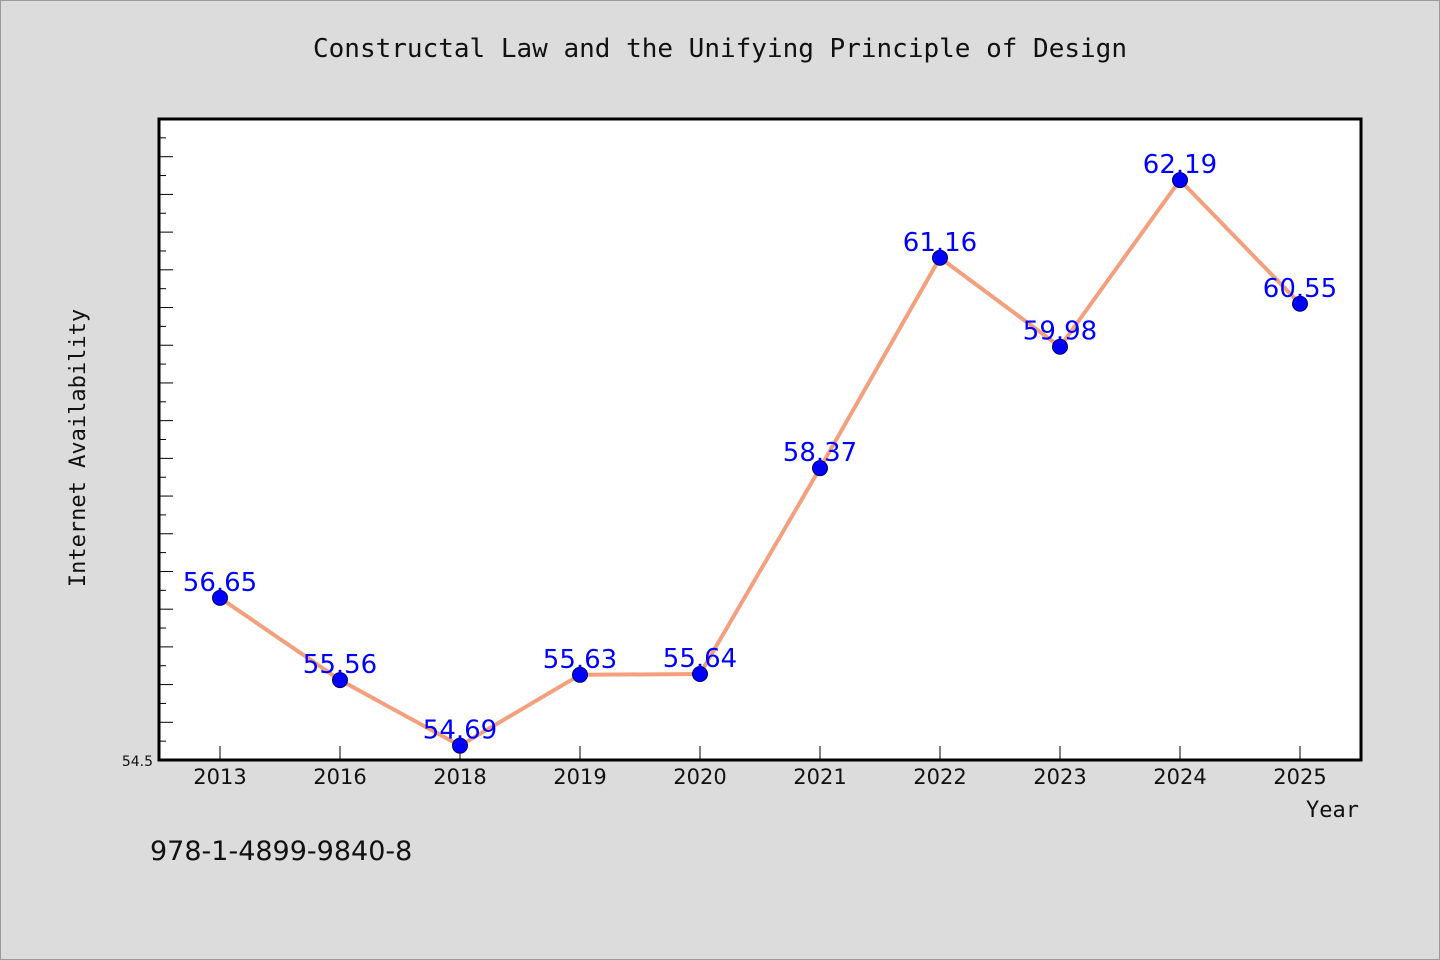 The height and width of the screenshot is (960, 1440). I want to click on data-label: 55.63, so click(580, 660).